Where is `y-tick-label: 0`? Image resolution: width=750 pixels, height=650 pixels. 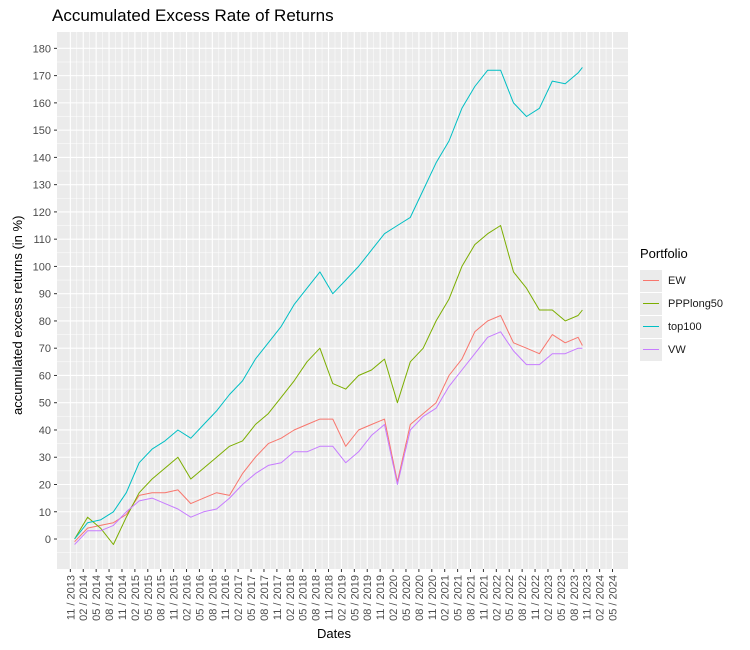 y-tick-label: 0 is located at coordinates (48, 540).